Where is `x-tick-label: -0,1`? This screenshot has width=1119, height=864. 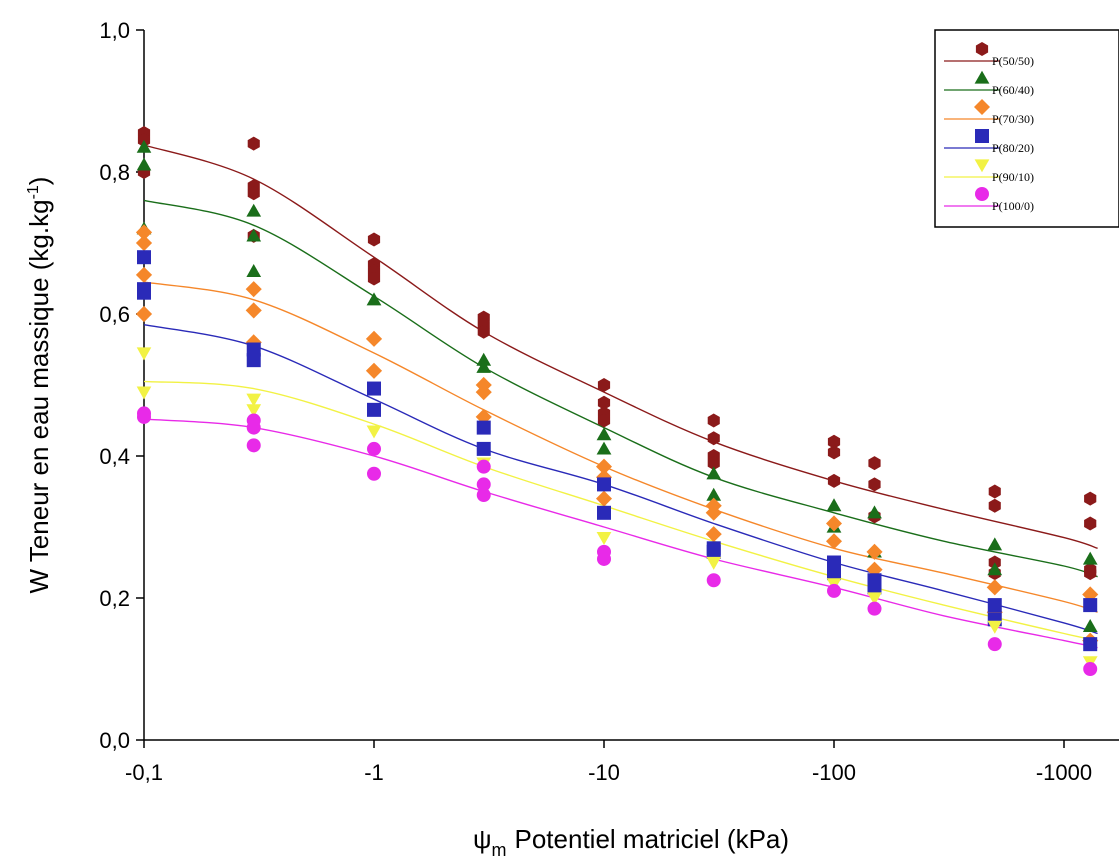 x-tick-label: -0,1 is located at coordinates (144, 772).